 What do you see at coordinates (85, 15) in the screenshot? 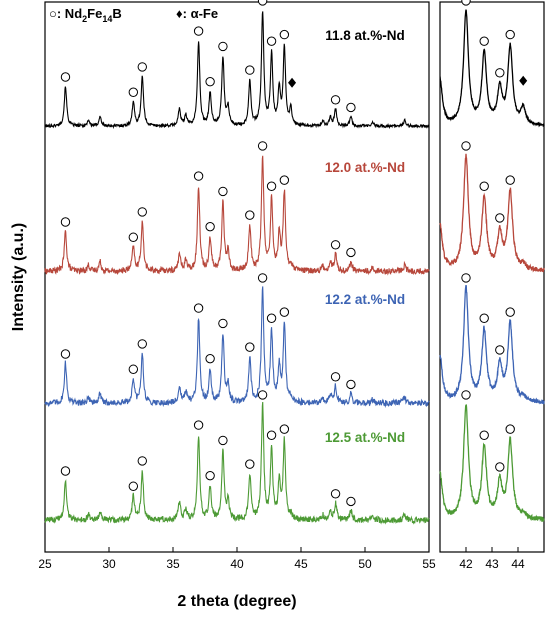
I see `legend-nd2fe14b: ○: Nd2Fe14B` at bounding box center [85, 15].